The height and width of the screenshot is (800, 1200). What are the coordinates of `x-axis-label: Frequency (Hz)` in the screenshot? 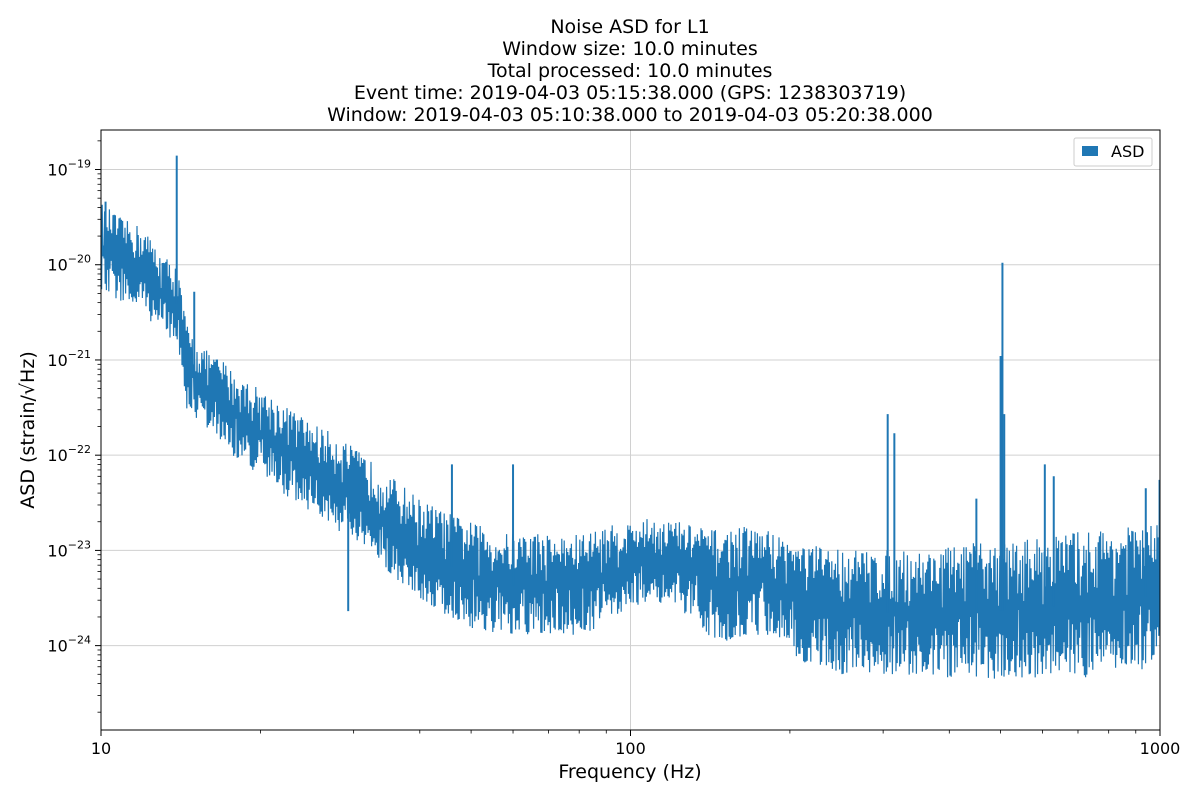 It's located at (629, 772).